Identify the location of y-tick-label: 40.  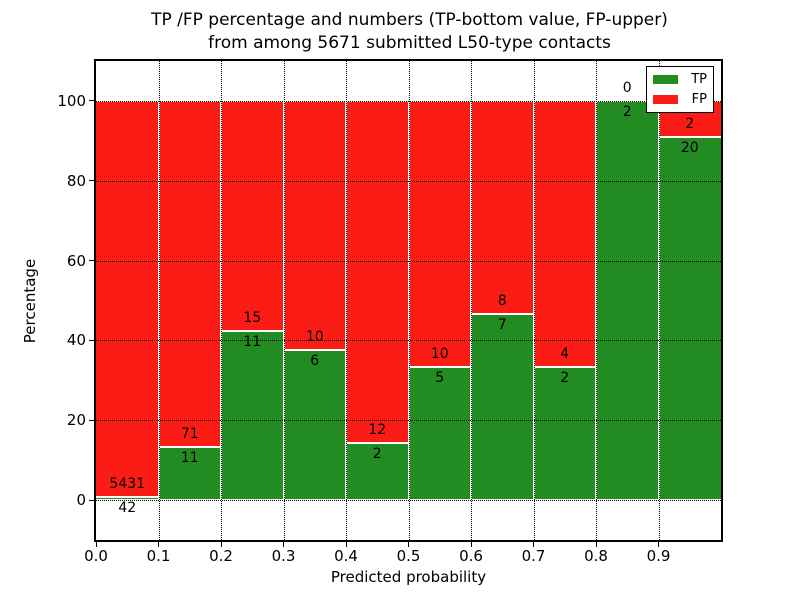
(76, 340).